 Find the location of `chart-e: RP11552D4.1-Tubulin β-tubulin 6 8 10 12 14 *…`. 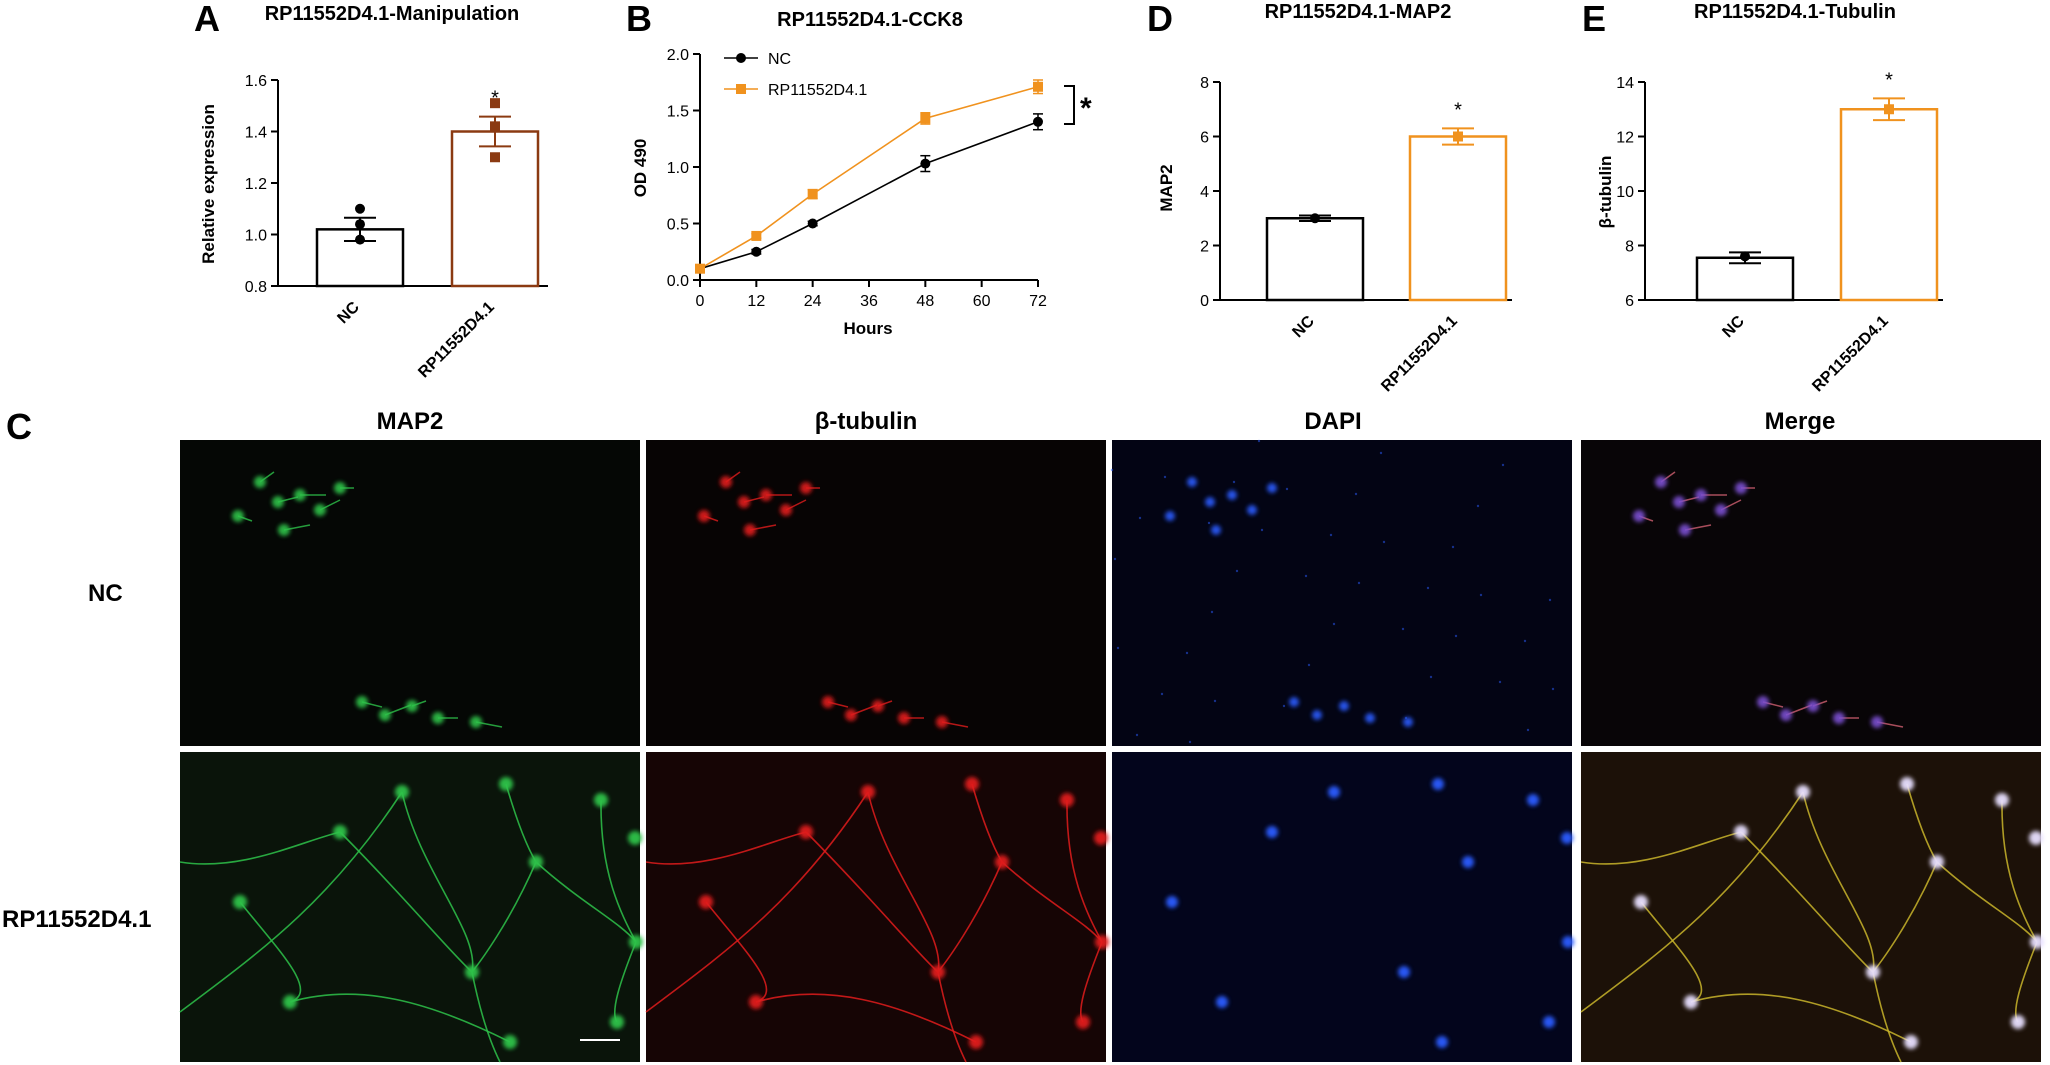

chart-e: RP11552D4.1-Tubulin β-tubulin 6 8 10 12 14 *… is located at coordinates (1769, 198).